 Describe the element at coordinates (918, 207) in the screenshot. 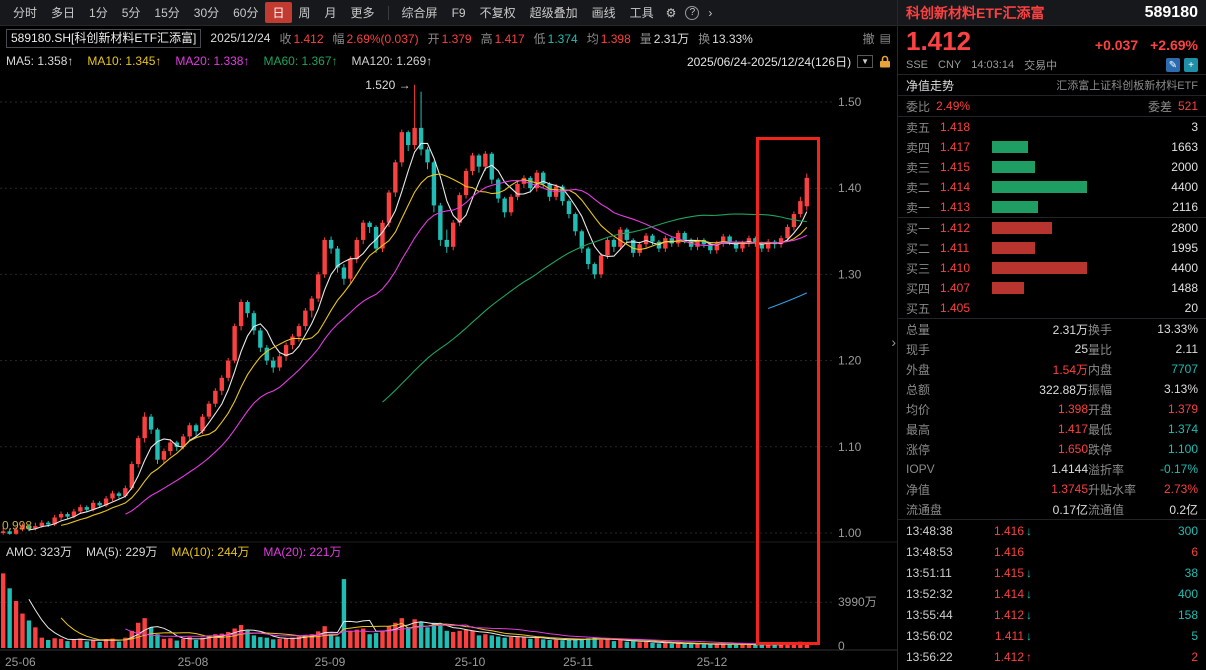

I see `ask-level-label: 卖一` at that location.